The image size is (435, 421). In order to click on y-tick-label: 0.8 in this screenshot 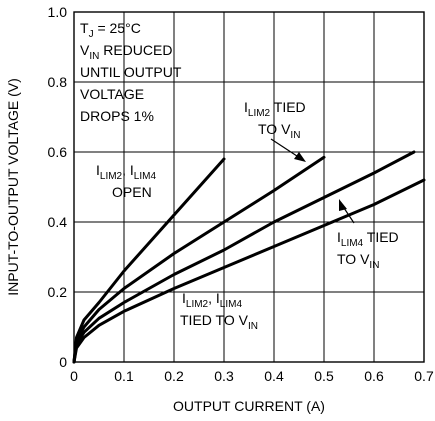, I will do `click(58, 82)`.